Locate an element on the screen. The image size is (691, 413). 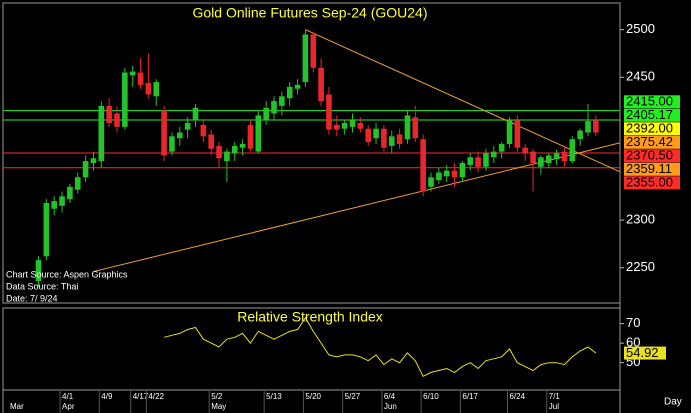
x-tick-label: 6/4 is located at coordinates (390, 396).